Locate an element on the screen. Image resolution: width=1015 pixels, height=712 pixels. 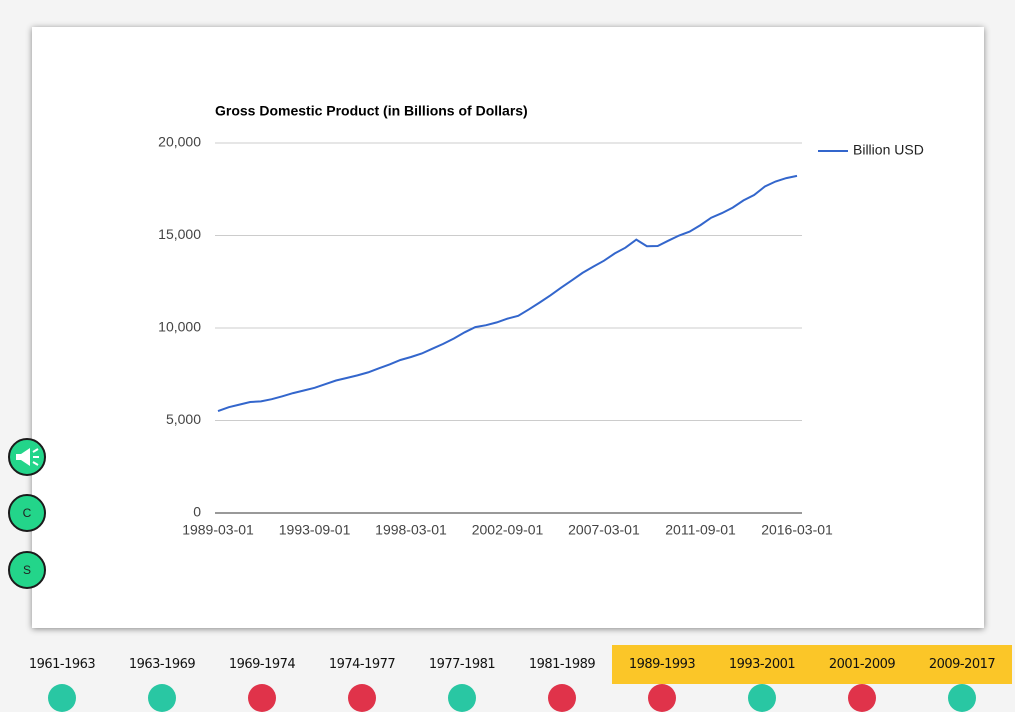
c-button: C is located at coordinates (27, 513).